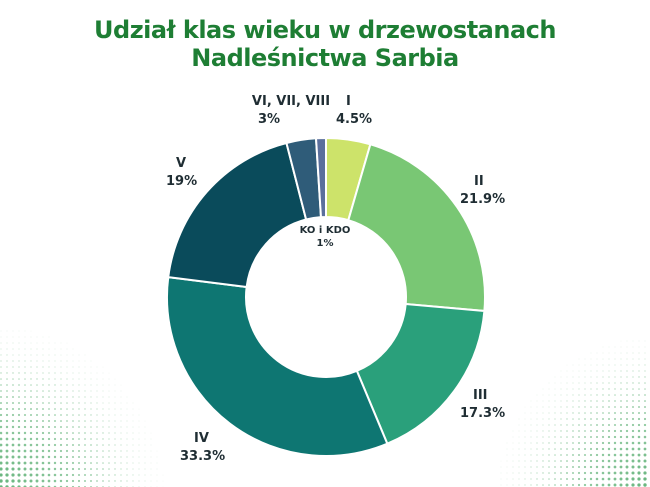 The height and width of the screenshot is (487, 650). I want to click on slice-label-name: VI, VII, VIII, so click(291, 101).